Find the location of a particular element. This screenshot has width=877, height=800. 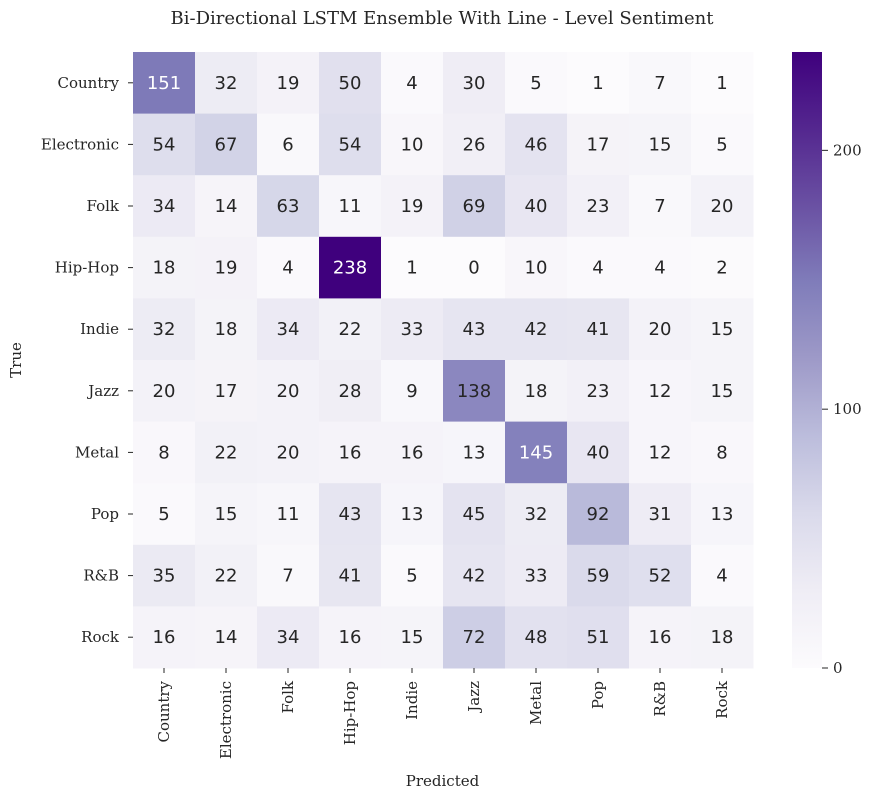

x-tick-label: R&B is located at coordinates (660, 699).